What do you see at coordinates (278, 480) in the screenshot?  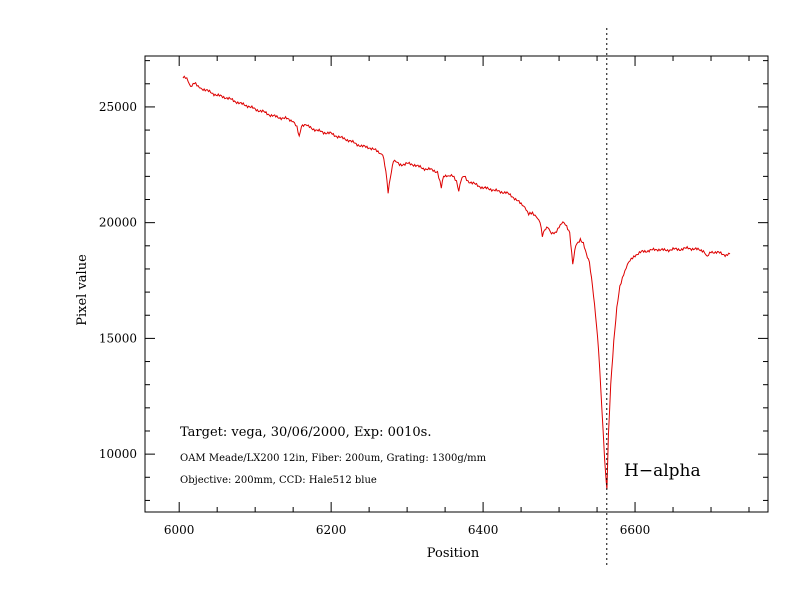 I see `objective-annotation: Objective: 200mm, CCD: Hale512 blue` at bounding box center [278, 480].